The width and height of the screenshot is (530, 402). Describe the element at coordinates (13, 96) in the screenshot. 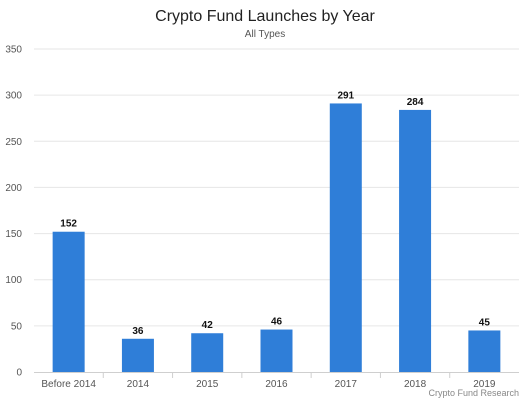

I see `y-tick-label: 300` at that location.